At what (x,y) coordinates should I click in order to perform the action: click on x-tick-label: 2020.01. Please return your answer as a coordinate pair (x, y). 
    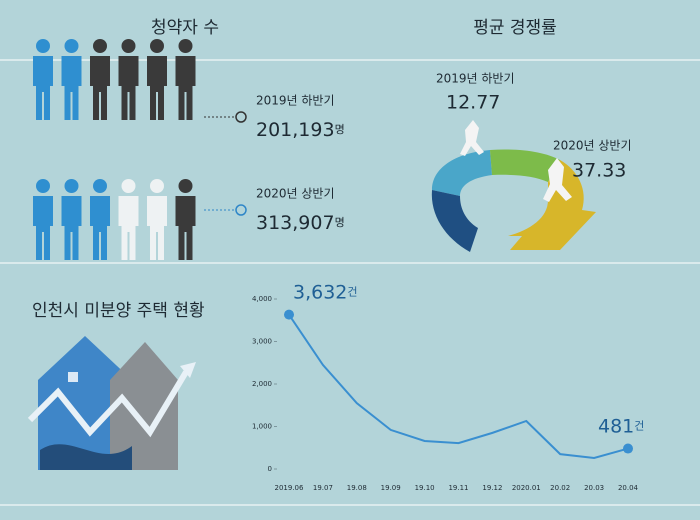
    Looking at the image, I should click on (526, 488).